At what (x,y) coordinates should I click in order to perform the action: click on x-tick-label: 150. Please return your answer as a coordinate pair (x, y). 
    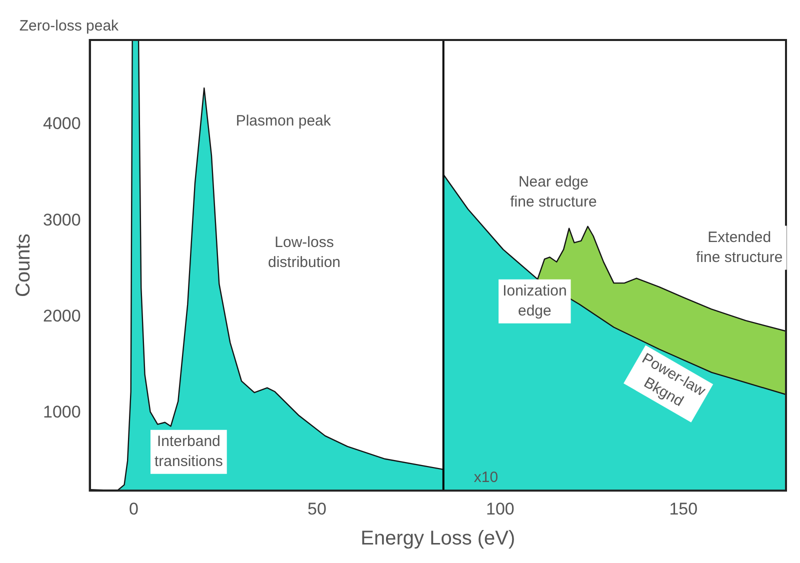
    Looking at the image, I should click on (683, 508).